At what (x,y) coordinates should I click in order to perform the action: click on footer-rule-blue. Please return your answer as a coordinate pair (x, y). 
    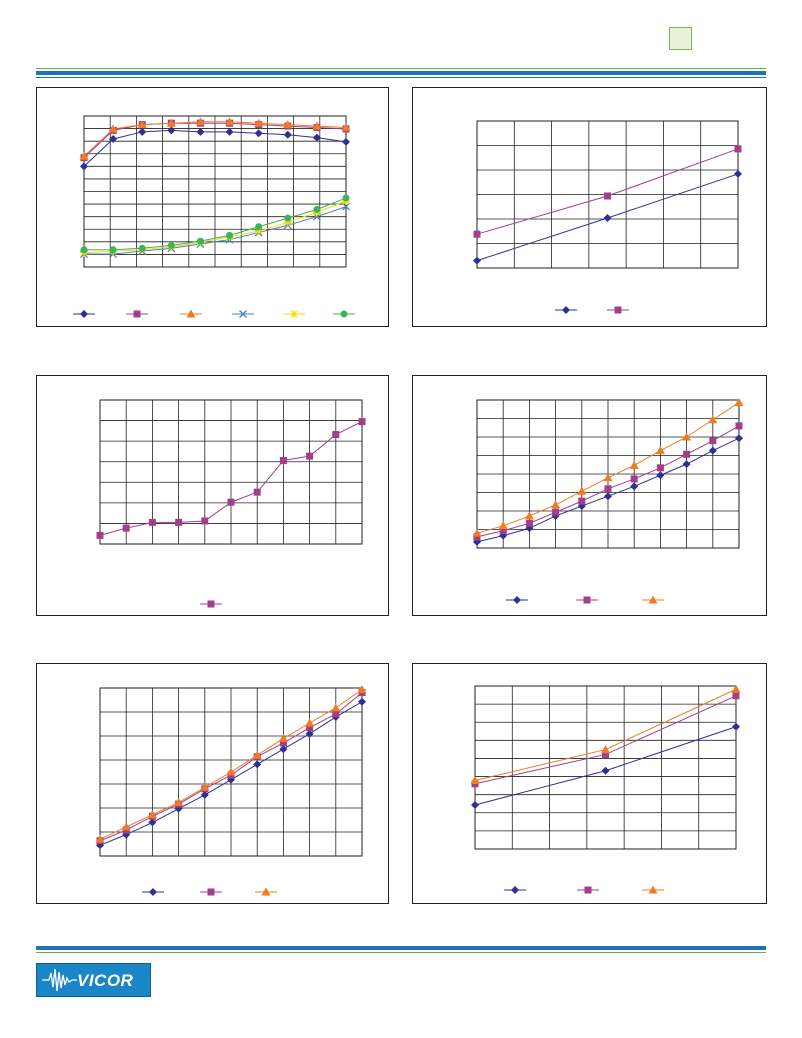
    Looking at the image, I should click on (401, 948).